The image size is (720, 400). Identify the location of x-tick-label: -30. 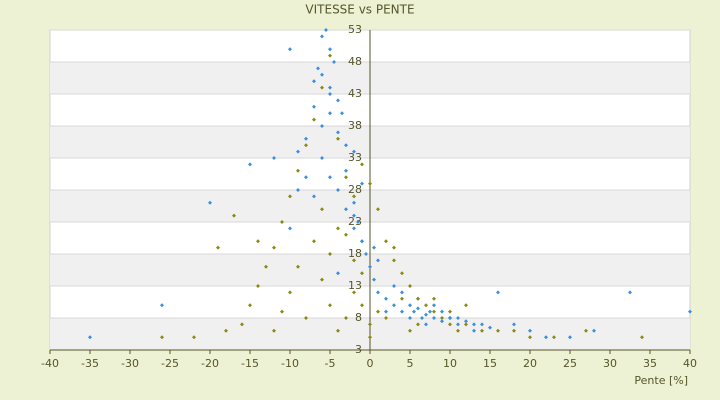
(130, 363).